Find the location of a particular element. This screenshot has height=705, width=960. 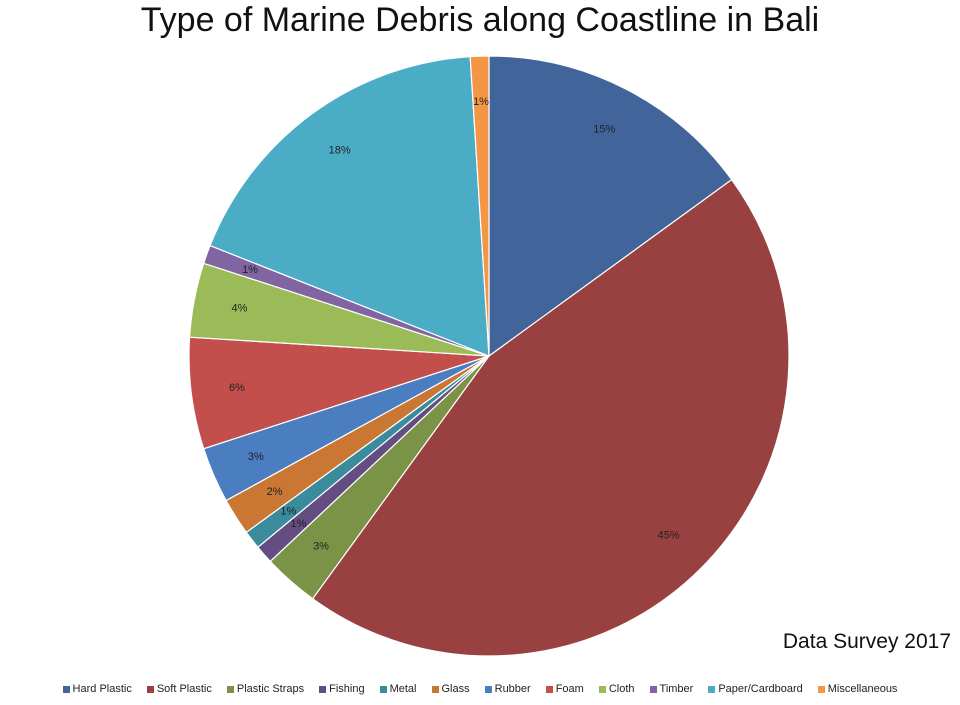

data-label-foam: 6% is located at coordinates (237, 388).